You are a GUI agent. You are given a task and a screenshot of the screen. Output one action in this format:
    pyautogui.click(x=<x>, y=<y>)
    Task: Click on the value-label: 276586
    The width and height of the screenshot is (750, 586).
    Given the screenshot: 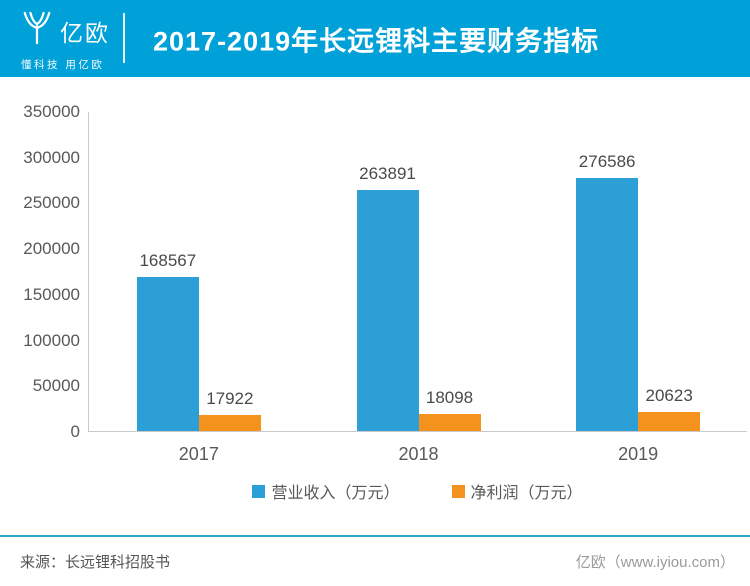 What is the action you would take?
    pyautogui.click(x=607, y=161)
    